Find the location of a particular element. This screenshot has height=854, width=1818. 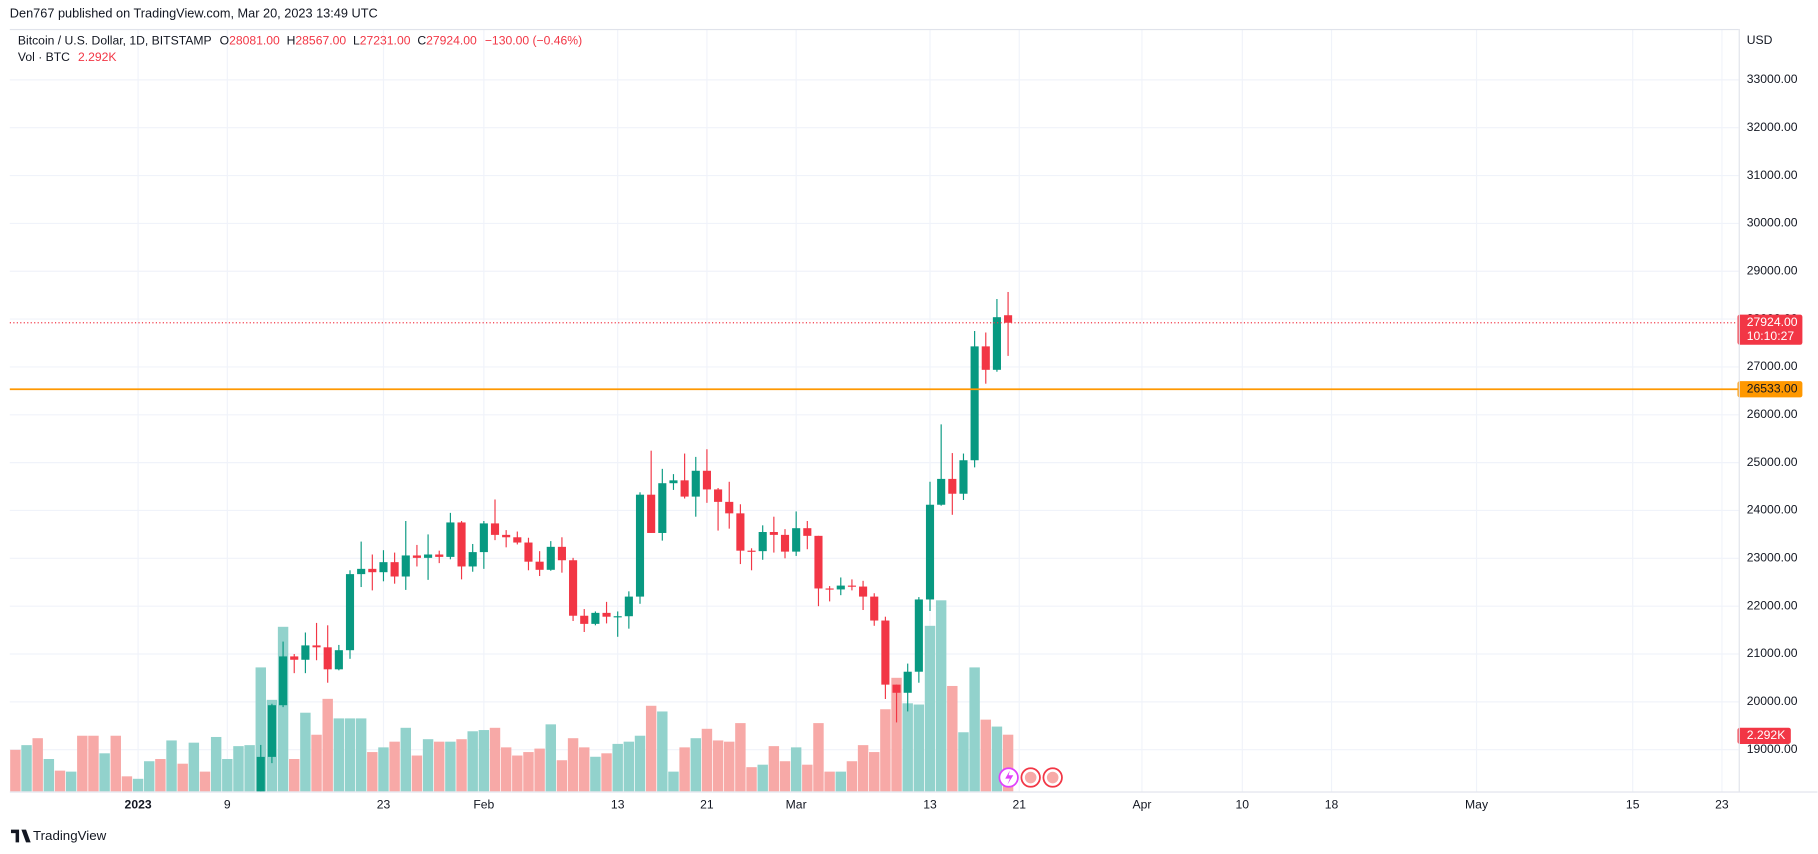

y-tick-label: 23000.00 is located at coordinates (1772, 558).